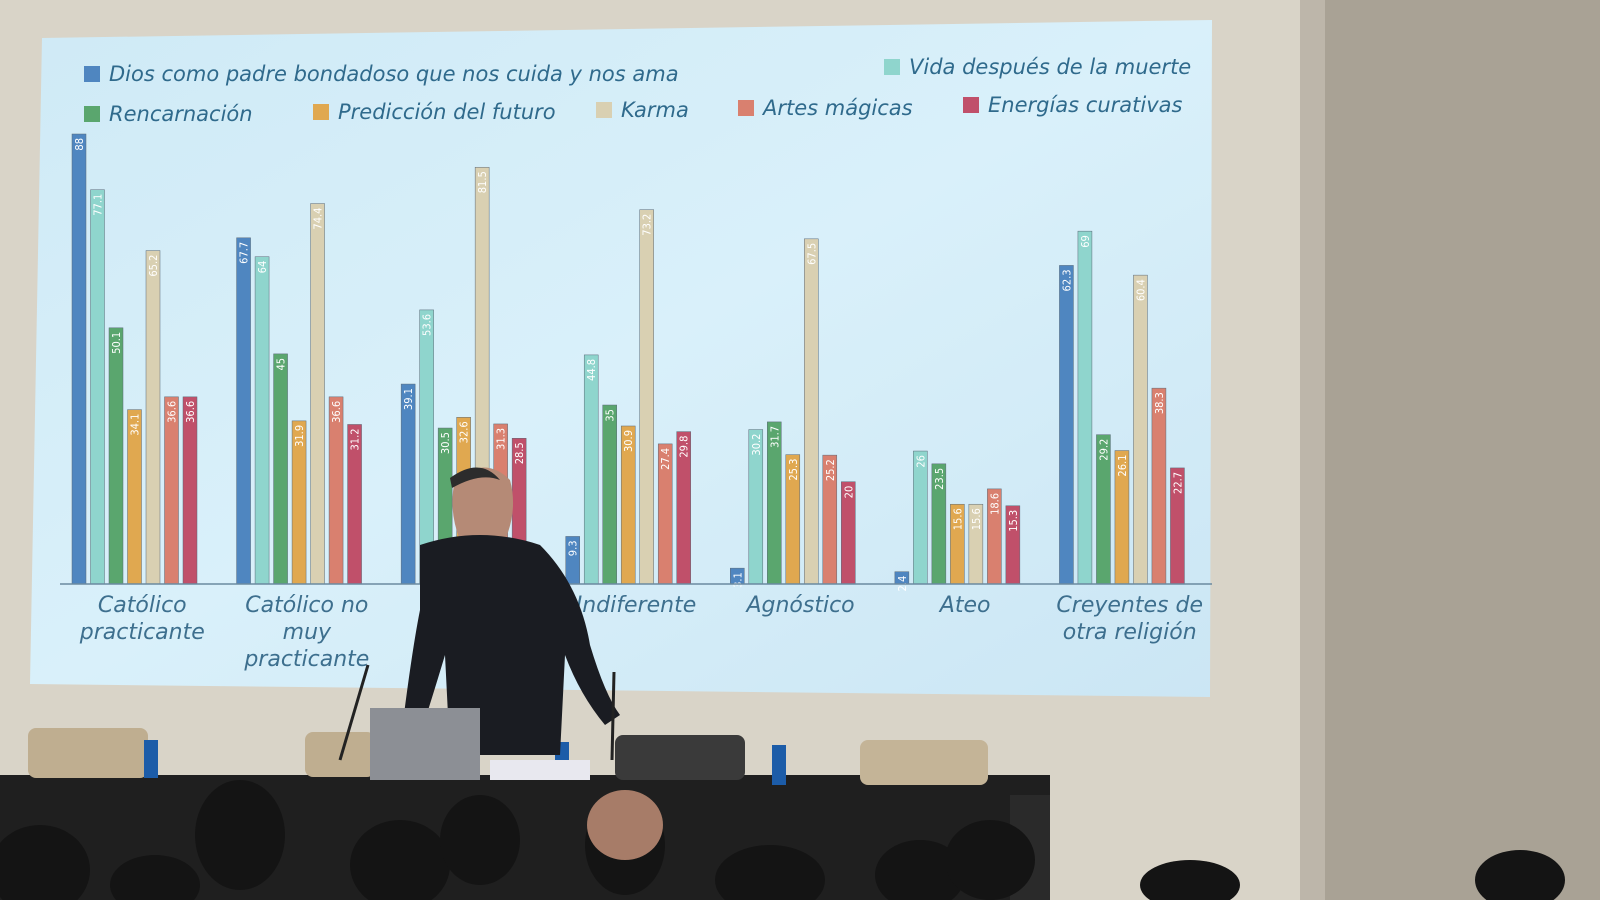 The height and width of the screenshot is (900, 1600). What do you see at coordinates (425, 744) in the screenshot?
I see `laptop` at bounding box center [425, 744].